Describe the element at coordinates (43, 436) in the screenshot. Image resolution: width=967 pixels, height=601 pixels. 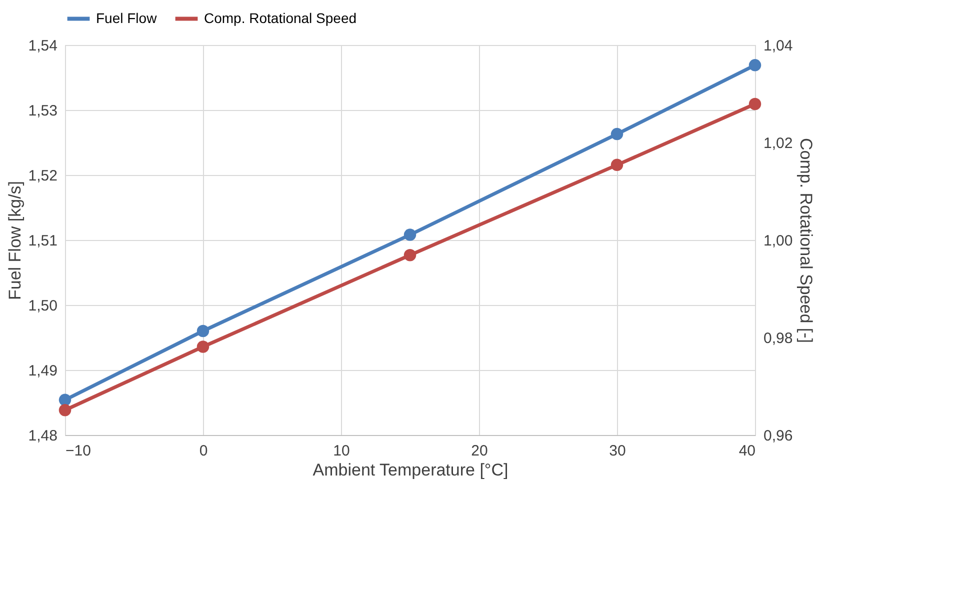
I see `y-tick-label: 1,48` at that location.